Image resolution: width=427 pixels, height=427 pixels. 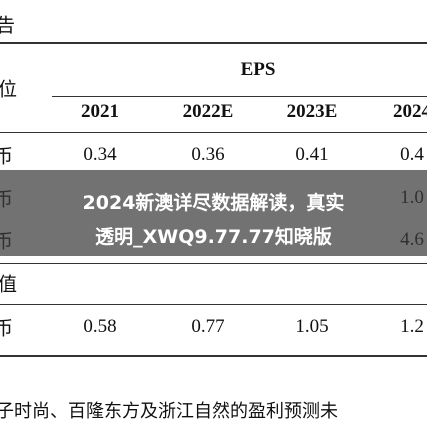 What do you see at coordinates (258, 69) in the screenshot?
I see `group-header: EPS` at bounding box center [258, 69].